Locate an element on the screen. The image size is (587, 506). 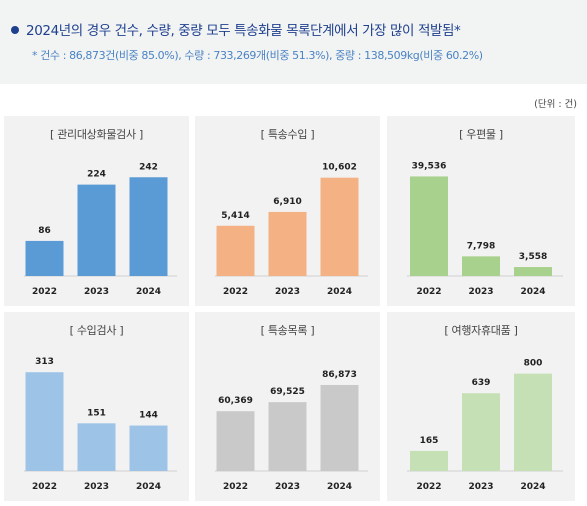
data-label: 313 is located at coordinates (44, 362).